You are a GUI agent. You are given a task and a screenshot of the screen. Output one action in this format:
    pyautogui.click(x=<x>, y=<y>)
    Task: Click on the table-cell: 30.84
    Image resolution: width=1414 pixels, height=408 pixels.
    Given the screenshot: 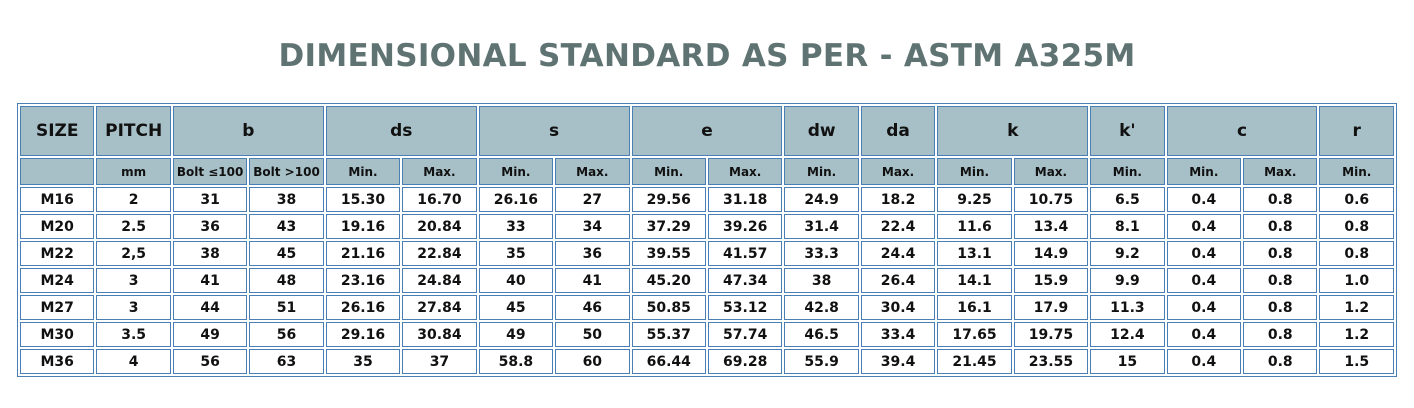 What is the action you would take?
    pyautogui.click(x=439, y=334)
    